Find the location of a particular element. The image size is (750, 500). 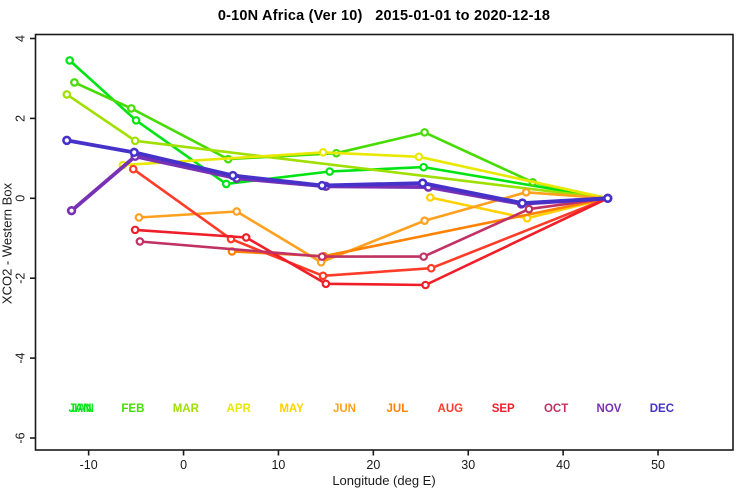

legend-month-may: MAY is located at coordinates (291, 409).